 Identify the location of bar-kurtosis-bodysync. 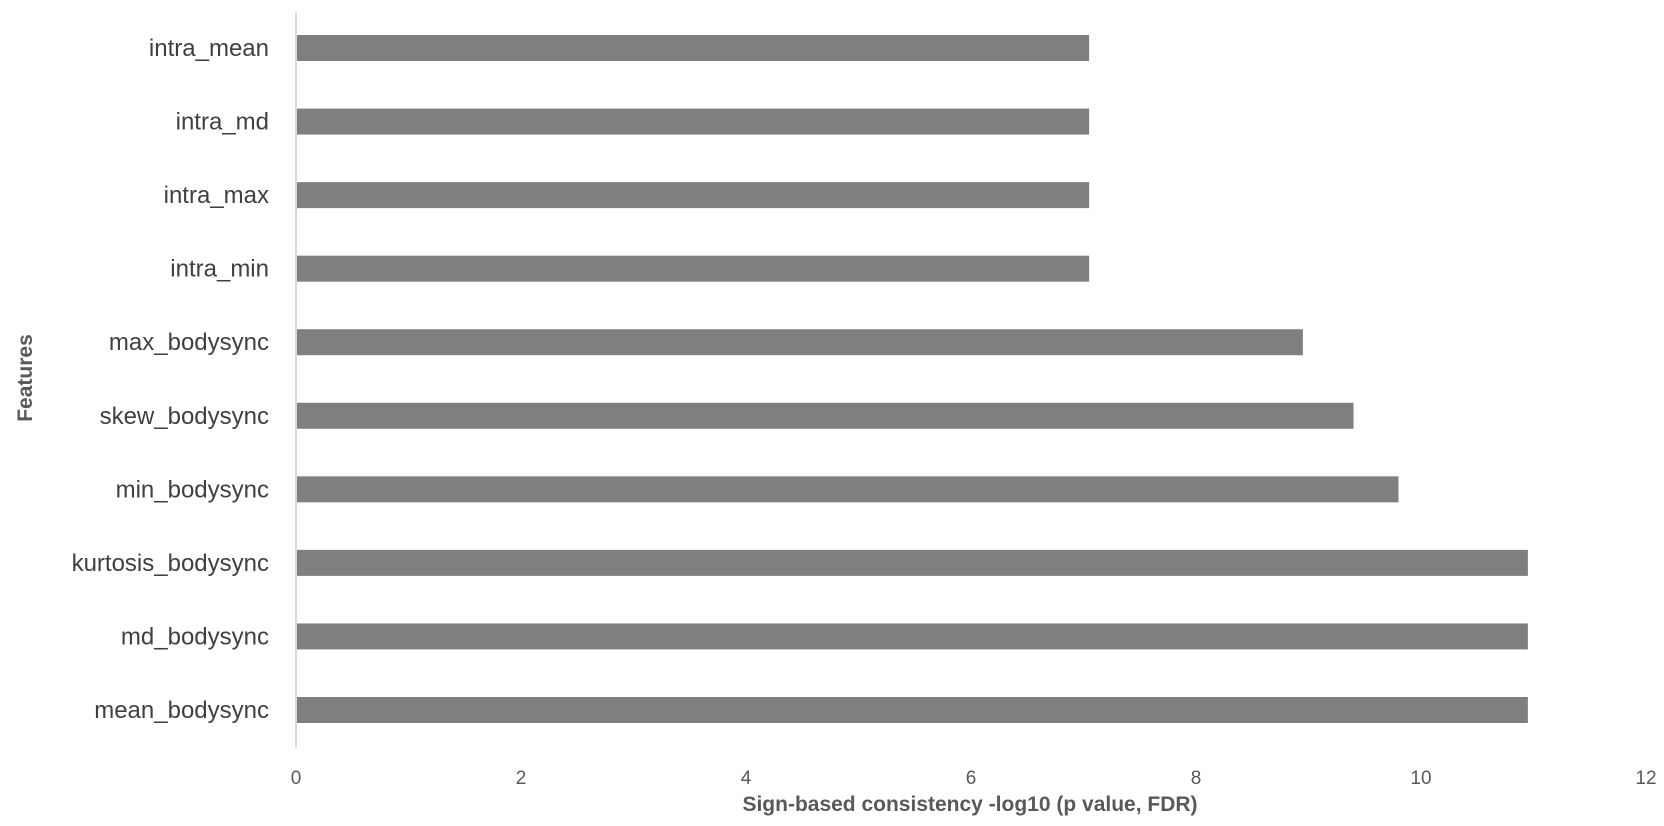
(912, 562).